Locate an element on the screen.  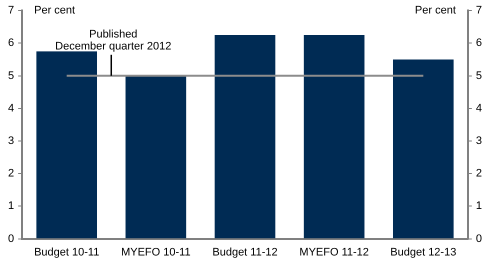
y-tick-label: 0 is located at coordinates (11, 238).